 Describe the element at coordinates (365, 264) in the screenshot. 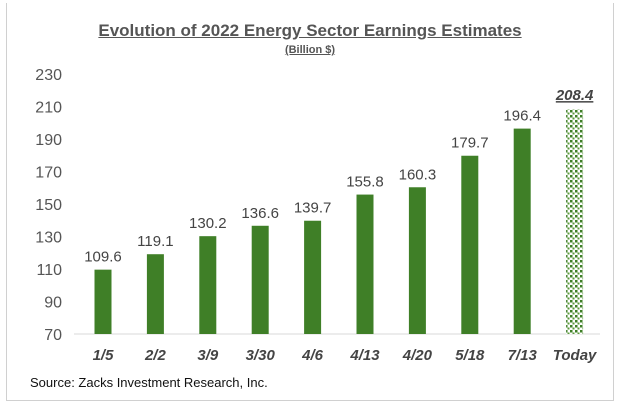

I see `bar-4/13` at that location.